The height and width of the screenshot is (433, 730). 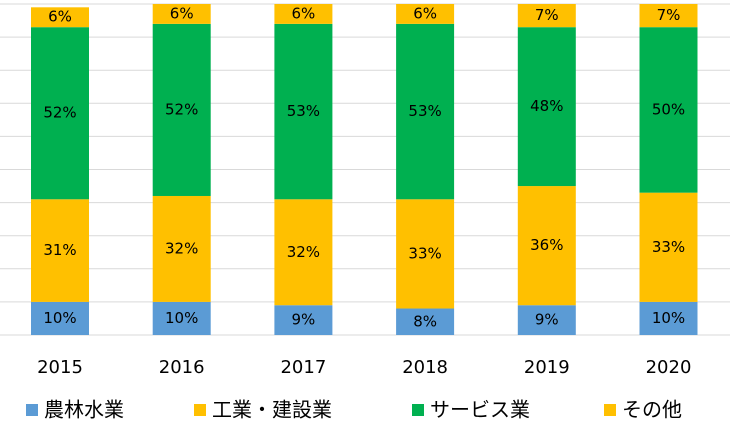 I want to click on x-tick-label: 2019, so click(x=547, y=367).